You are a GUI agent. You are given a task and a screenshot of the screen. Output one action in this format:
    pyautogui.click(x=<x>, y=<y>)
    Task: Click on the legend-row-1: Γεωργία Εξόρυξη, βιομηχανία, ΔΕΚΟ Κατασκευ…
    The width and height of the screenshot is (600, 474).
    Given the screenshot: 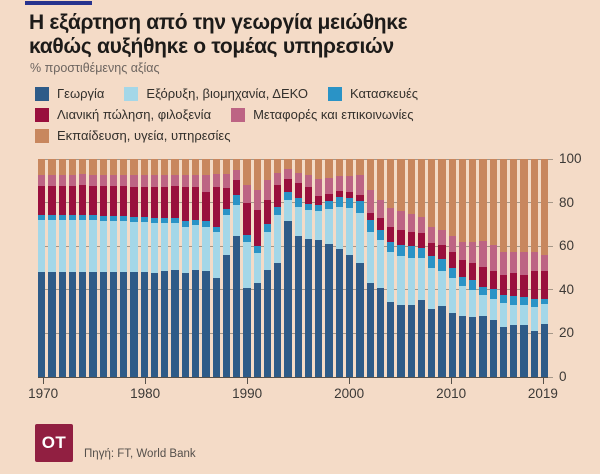 What is the action you would take?
    pyautogui.click(x=226, y=93)
    